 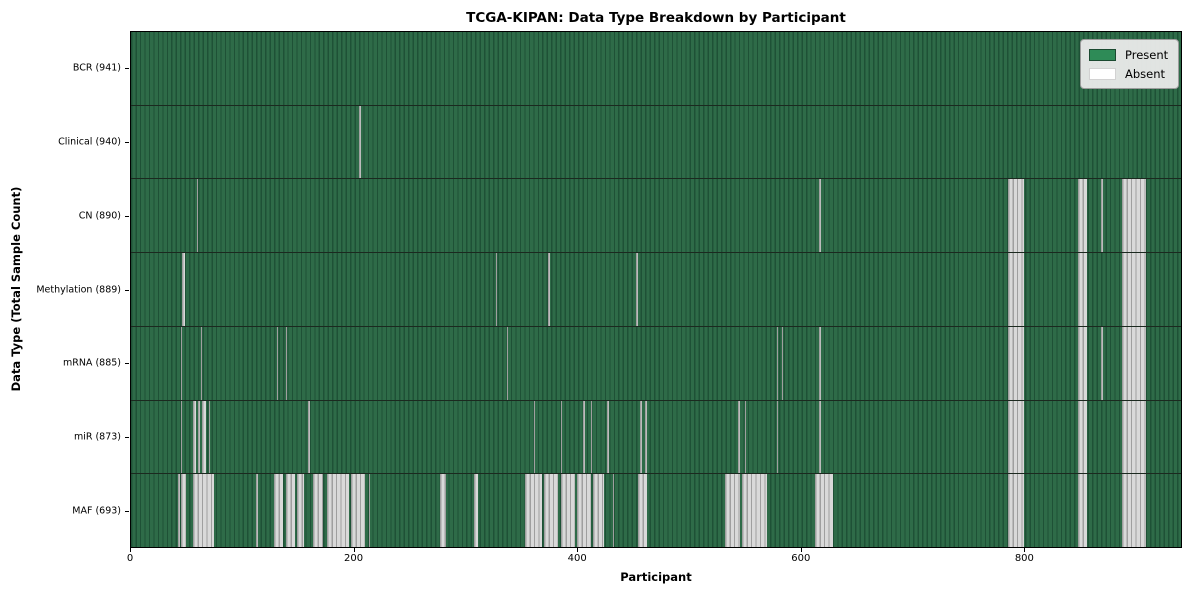 I want to click on legend: Present Absent, so click(x=1130, y=64).